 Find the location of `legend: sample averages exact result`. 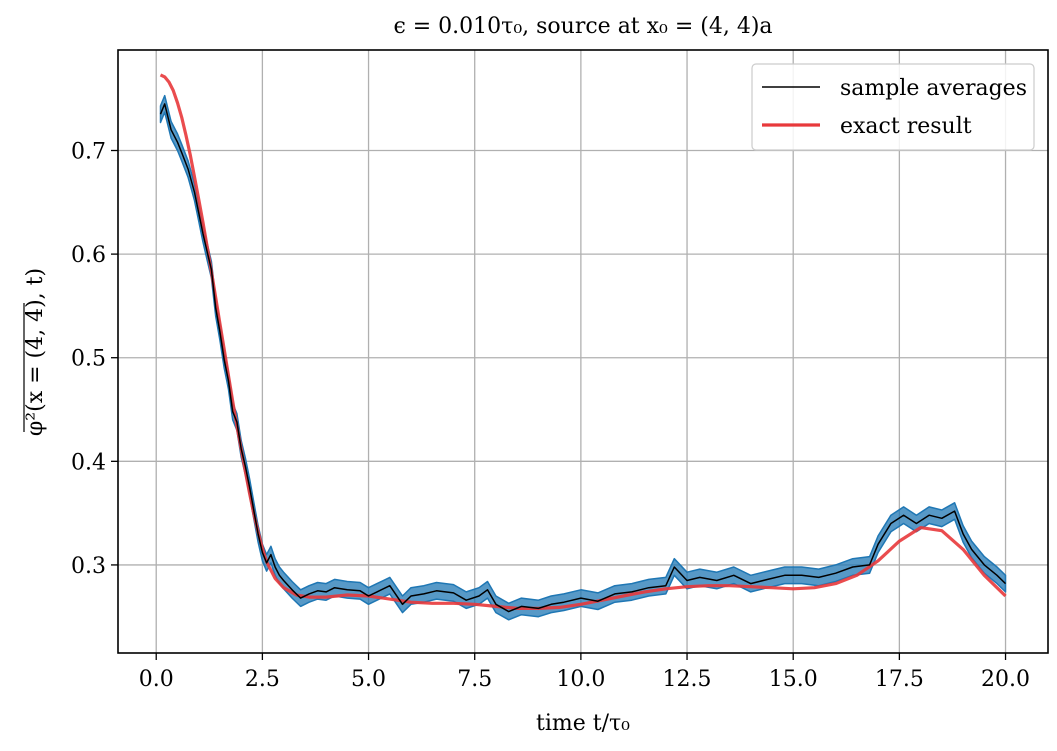

legend: sample averages exact result is located at coordinates (893, 107).